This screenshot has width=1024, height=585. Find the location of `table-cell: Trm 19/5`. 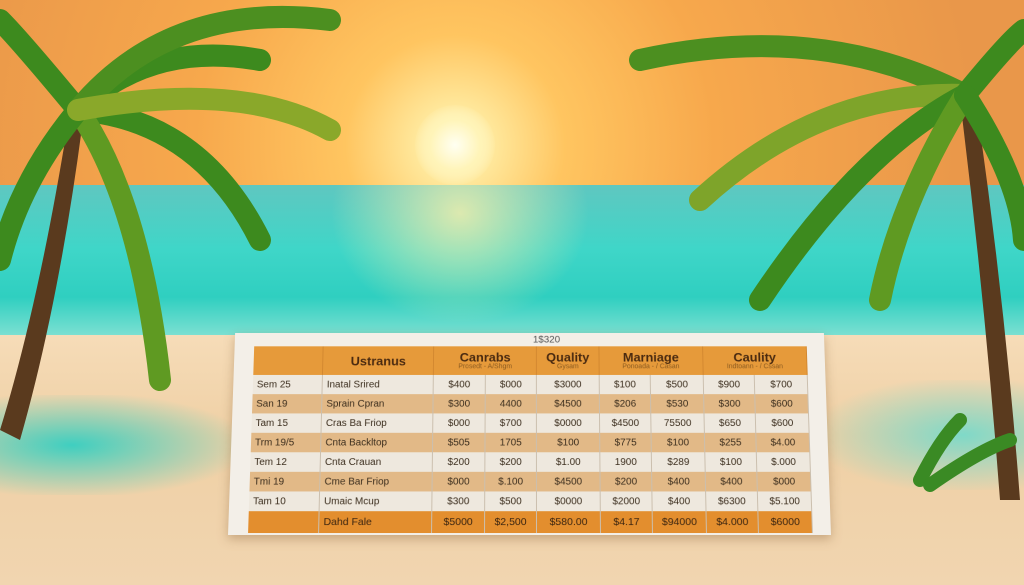

table-cell: Trm 19/5 is located at coordinates (286, 442).